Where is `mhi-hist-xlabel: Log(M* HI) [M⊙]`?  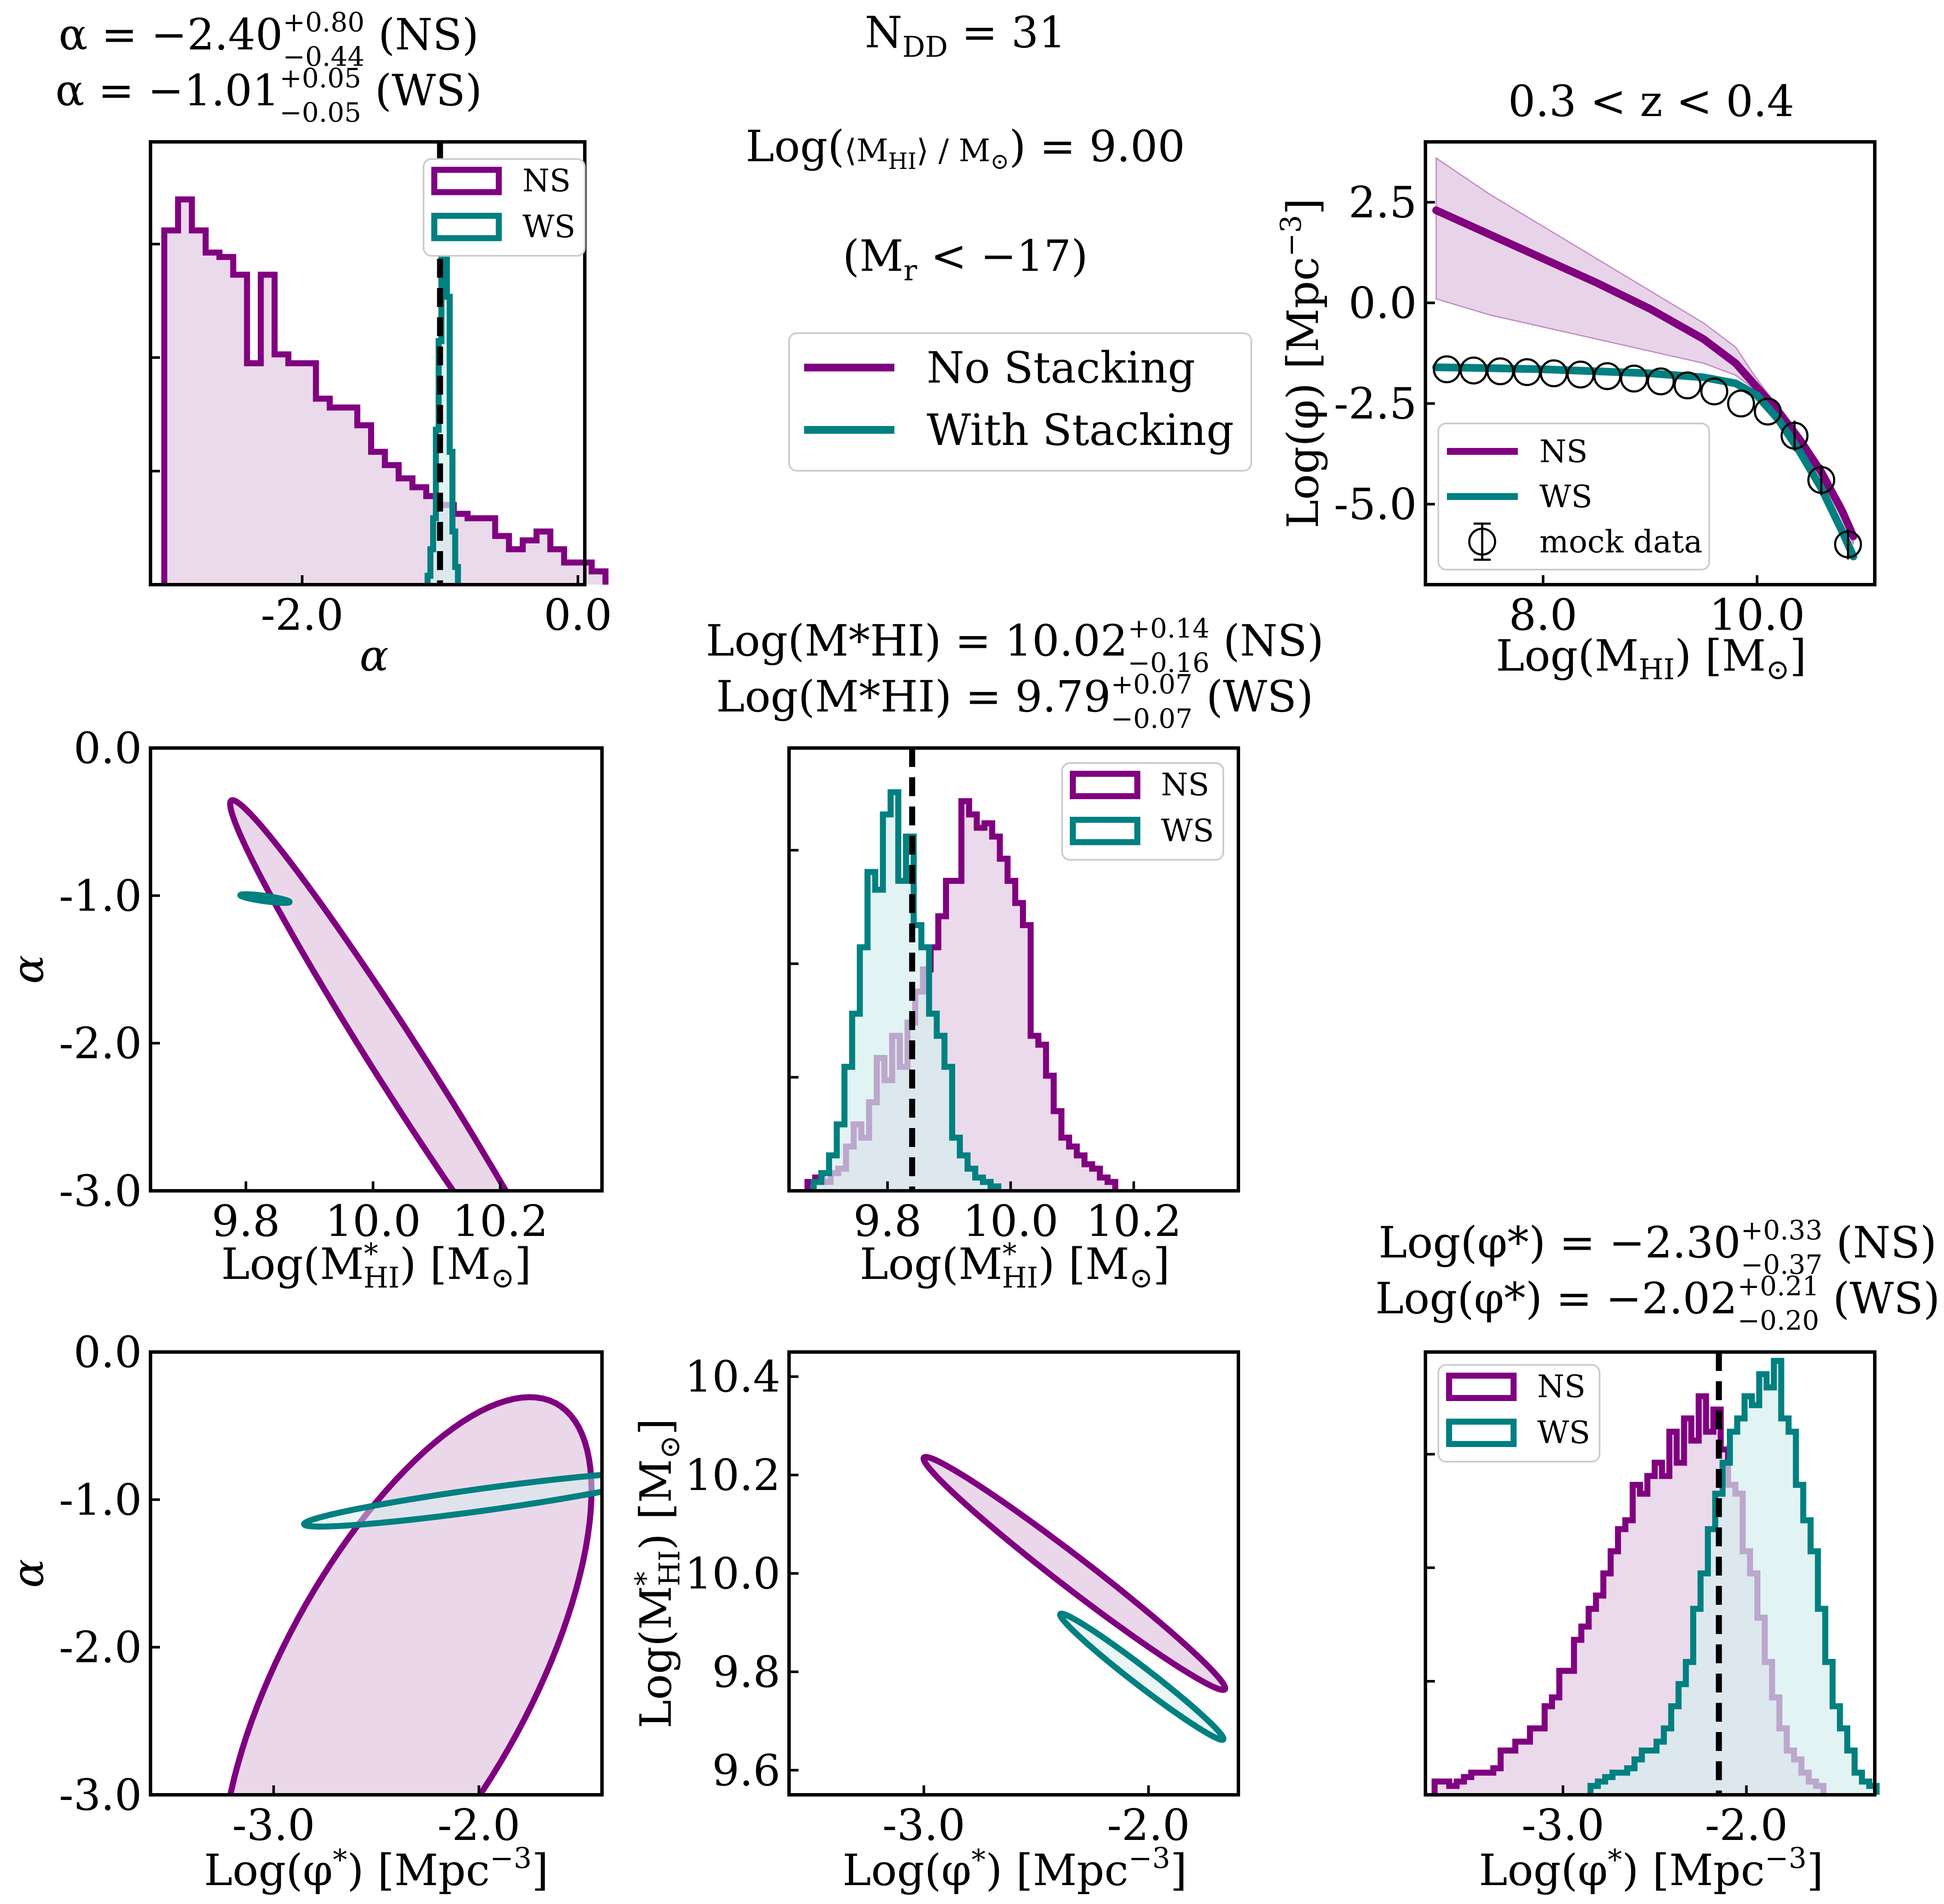
mhi-hist-xlabel: Log(M* HI) [M⊙] is located at coordinates (1015, 1265).